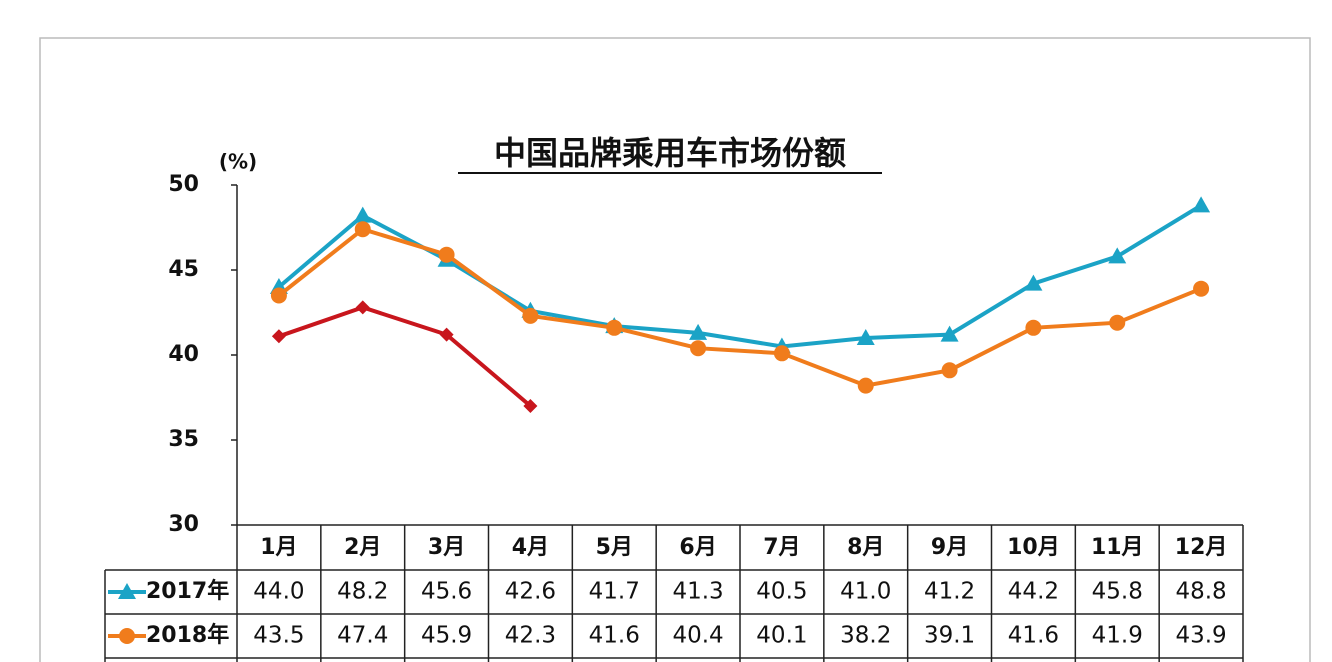 The width and height of the screenshot is (1332, 662). What do you see at coordinates (446, 636) in the screenshot?
I see `table-value: 45.9` at bounding box center [446, 636].